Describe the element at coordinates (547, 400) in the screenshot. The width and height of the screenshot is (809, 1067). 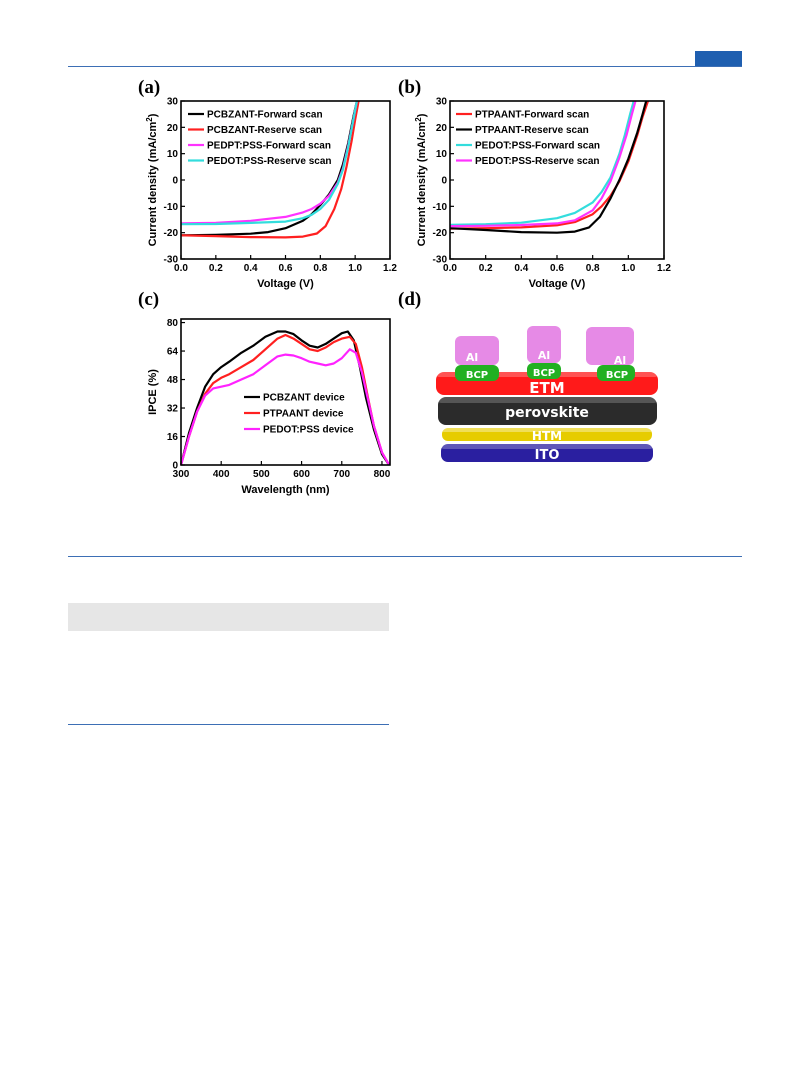
I see `perovskite-highlight` at that location.